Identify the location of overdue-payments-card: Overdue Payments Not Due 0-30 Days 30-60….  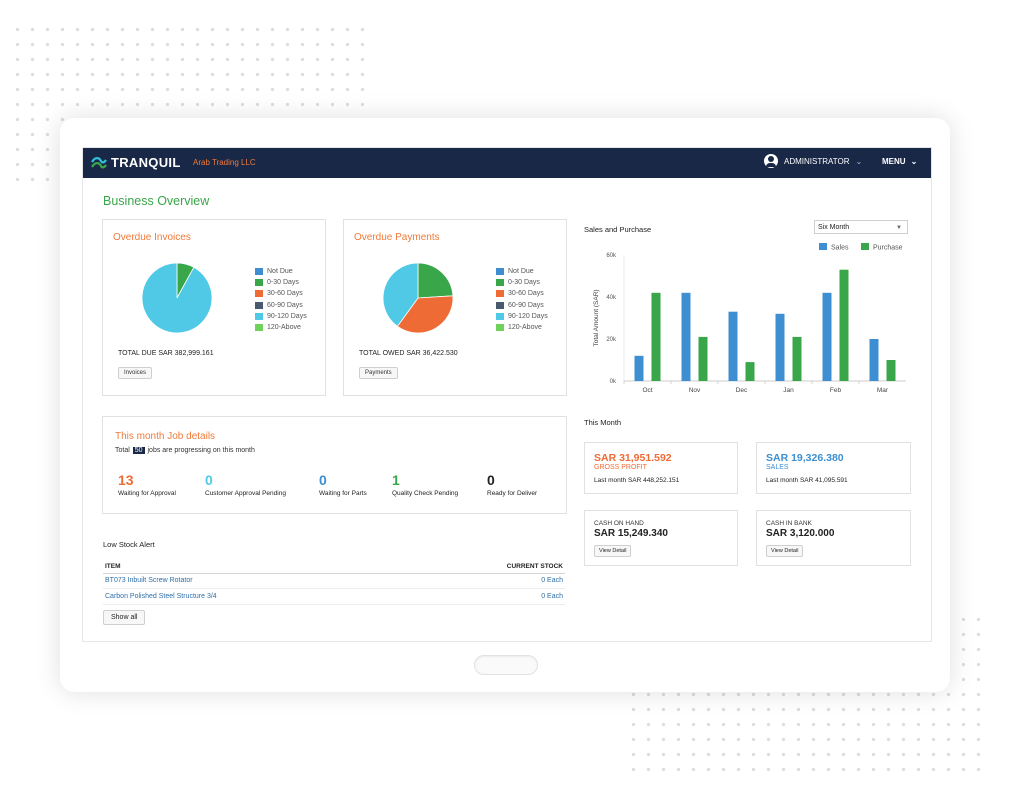
(455, 307).